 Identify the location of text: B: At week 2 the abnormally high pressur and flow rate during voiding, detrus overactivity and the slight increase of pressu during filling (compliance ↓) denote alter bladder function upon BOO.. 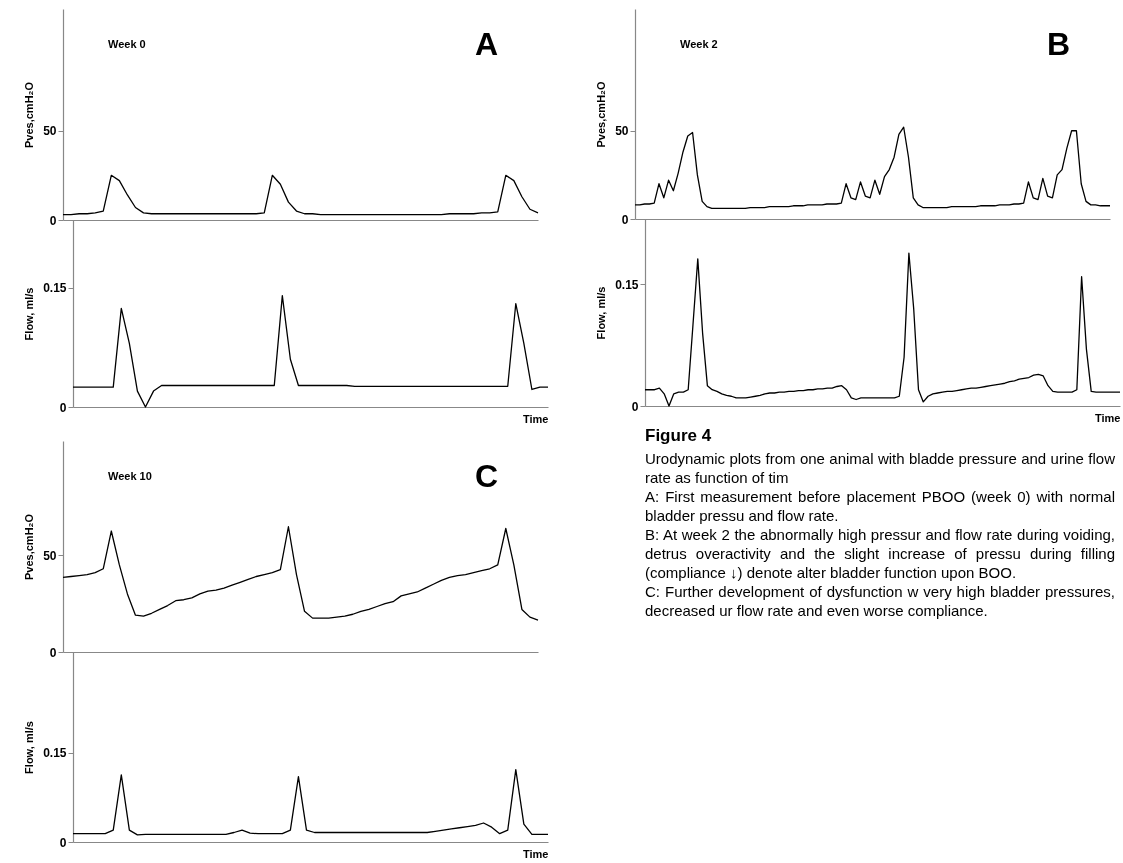
(880, 553).